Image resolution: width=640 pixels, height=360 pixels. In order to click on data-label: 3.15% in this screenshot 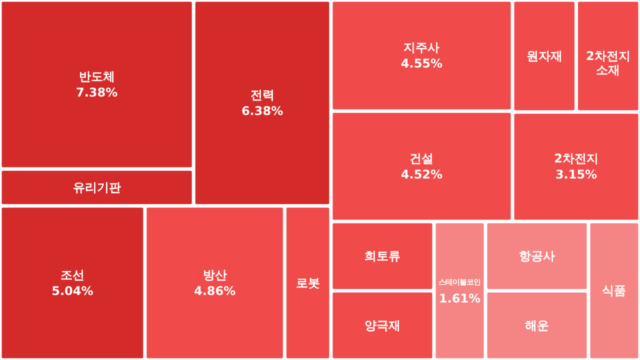, I will do `click(576, 175)`.